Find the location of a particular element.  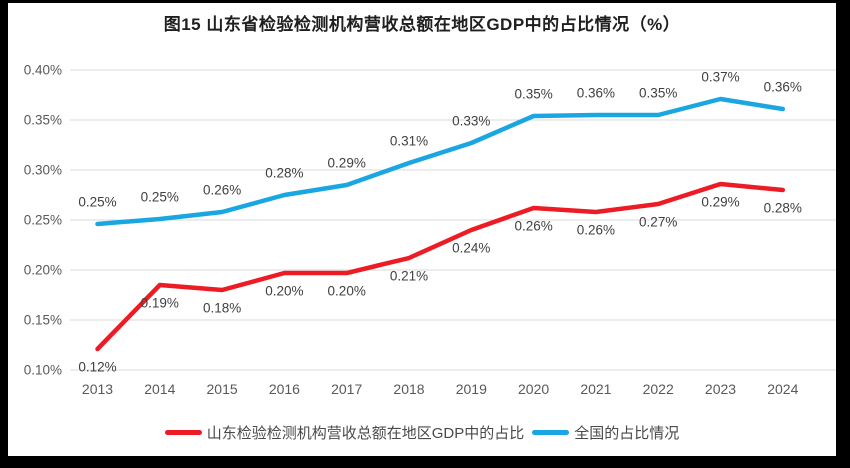

svg-text: 0.19% is located at coordinates (160, 303).